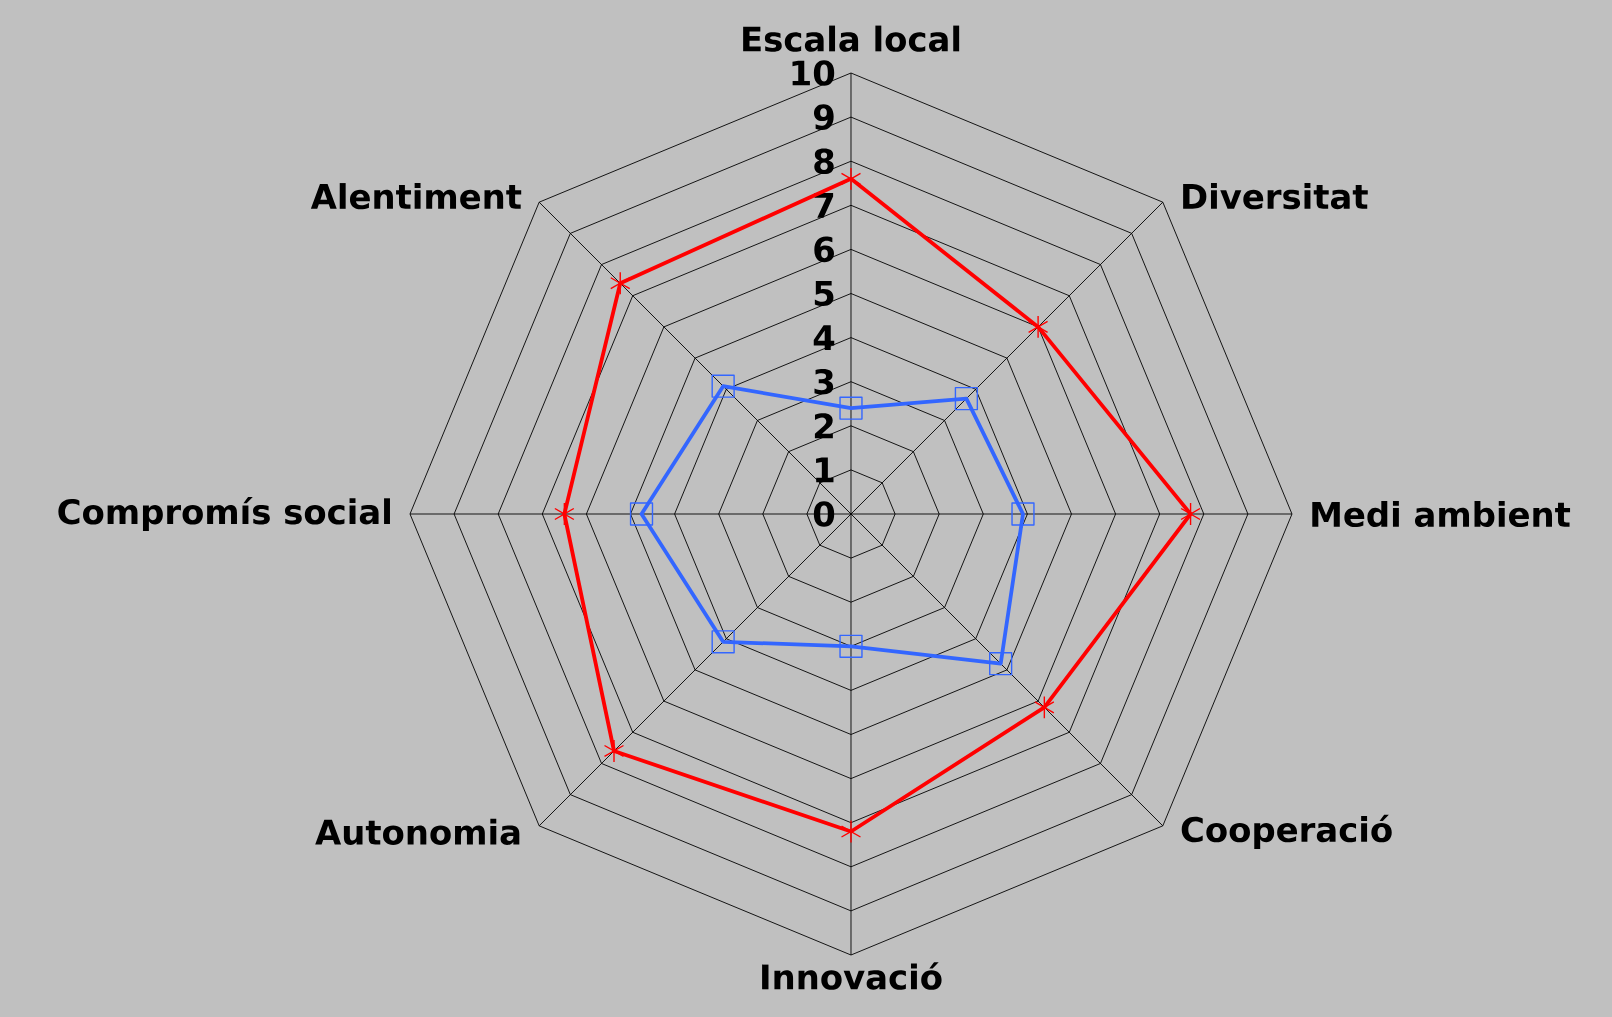 This screenshot has height=1017, width=1612. Describe the element at coordinates (417, 831) in the screenshot. I see `spoke-label: Autonomia` at that location.